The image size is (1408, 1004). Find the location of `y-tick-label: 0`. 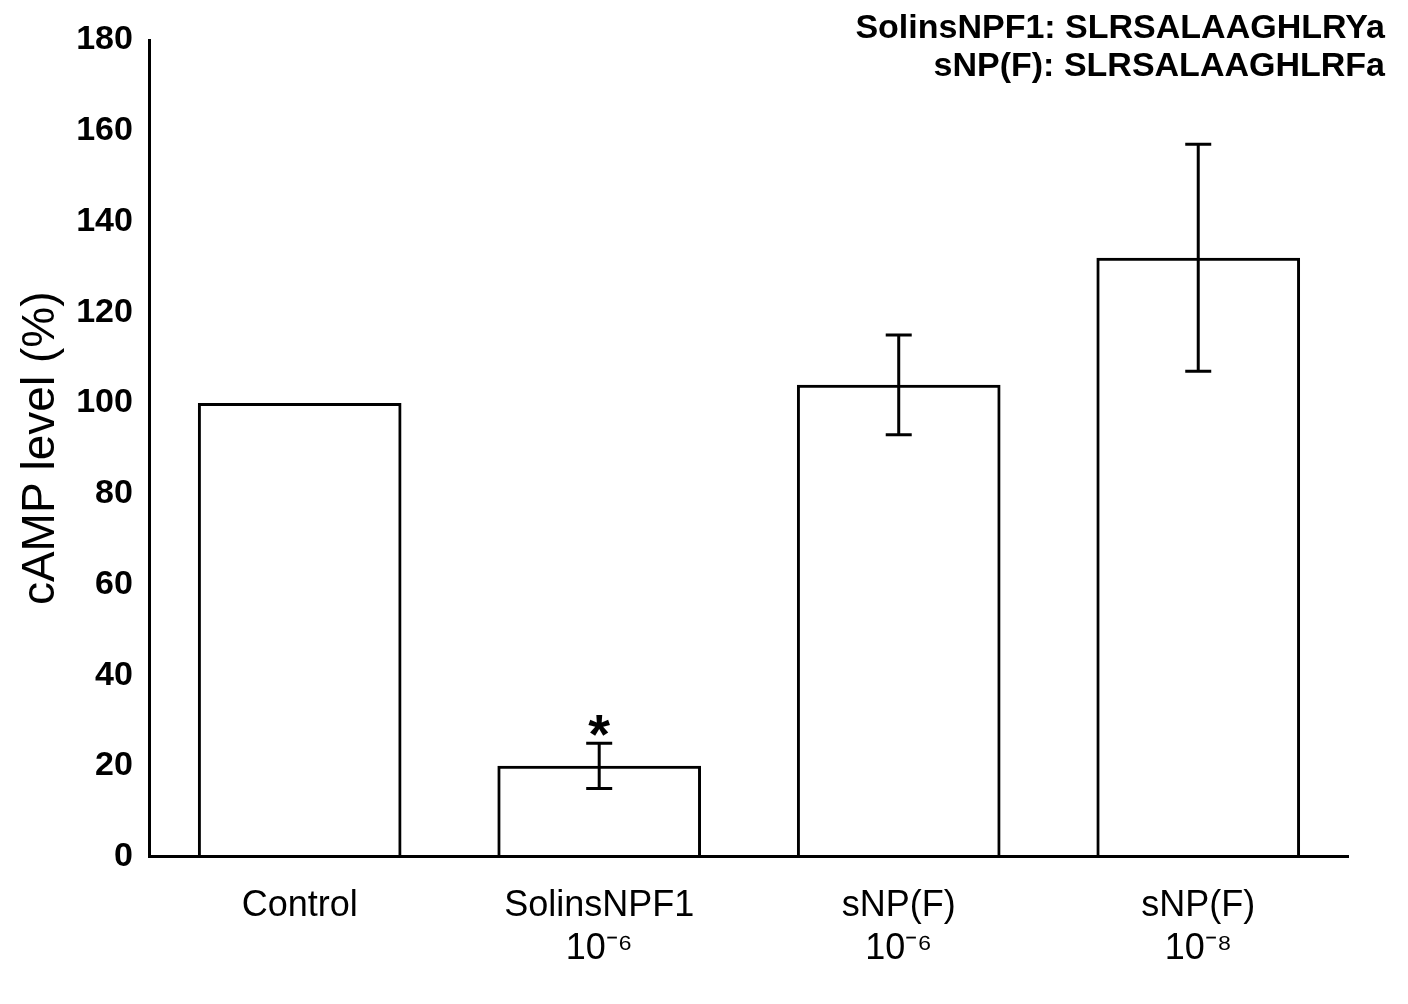

y-tick-label: 0 is located at coordinates (123, 853).